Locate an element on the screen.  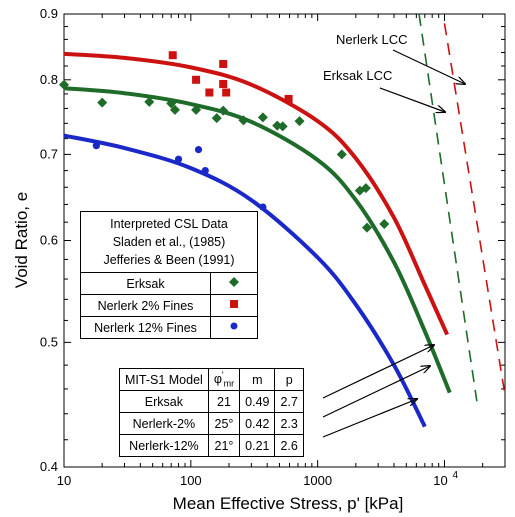
table-row: Nerlerk-12% 21° 0.21 2.6 is located at coordinates (211, 445).